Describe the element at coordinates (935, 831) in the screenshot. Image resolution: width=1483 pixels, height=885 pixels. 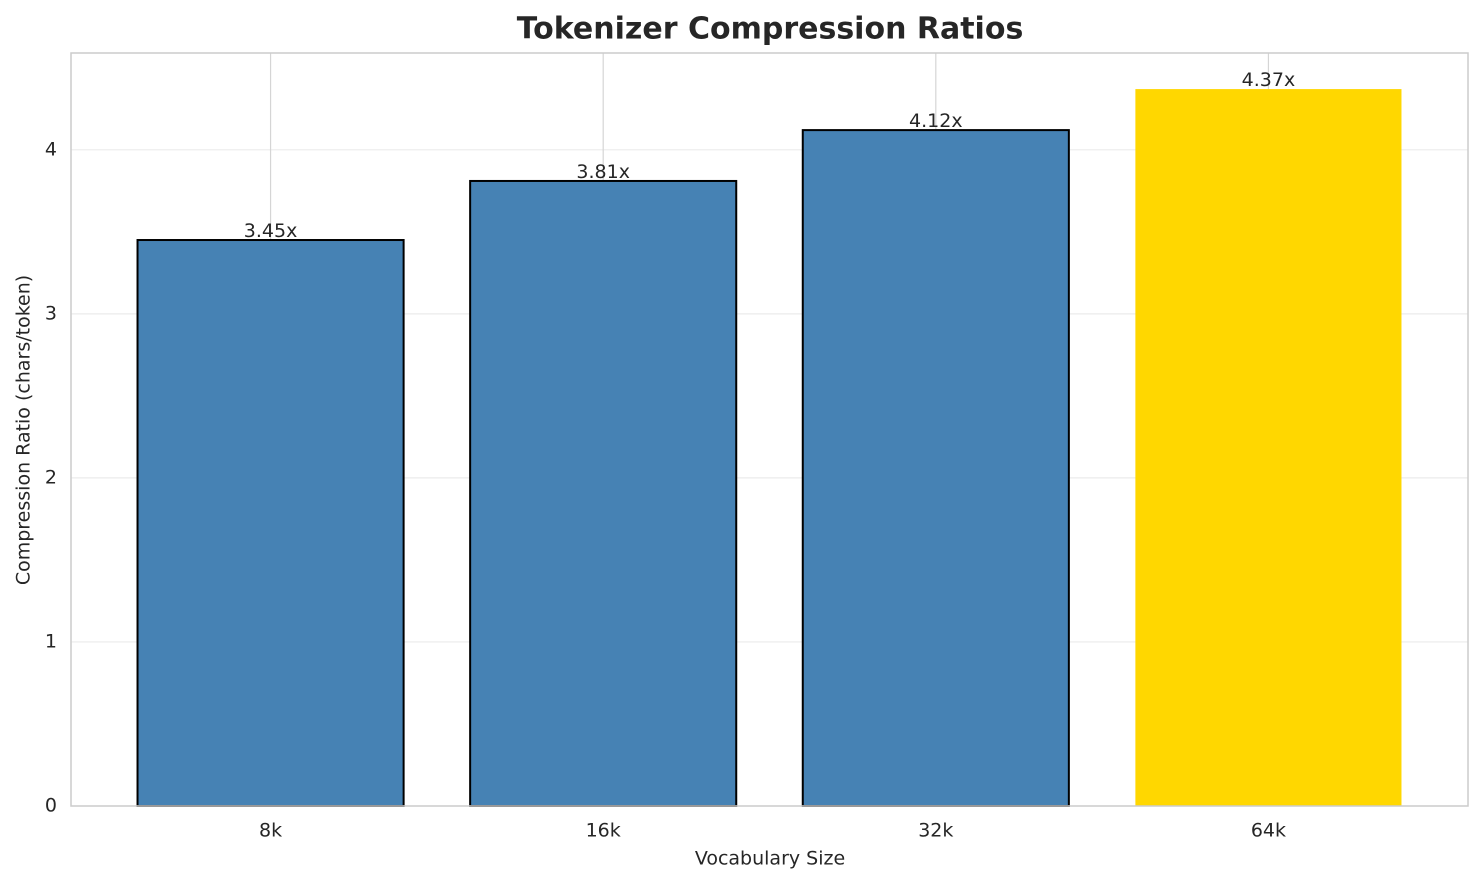
I see `x-tick-label: 32k` at that location.